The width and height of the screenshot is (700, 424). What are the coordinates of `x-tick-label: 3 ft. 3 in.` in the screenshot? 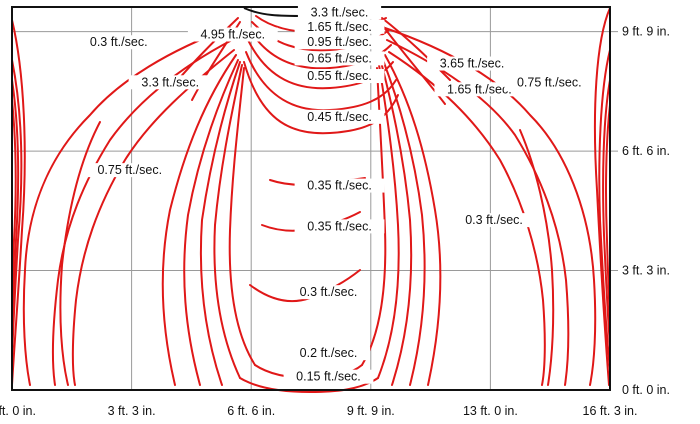 It's located at (132, 411).